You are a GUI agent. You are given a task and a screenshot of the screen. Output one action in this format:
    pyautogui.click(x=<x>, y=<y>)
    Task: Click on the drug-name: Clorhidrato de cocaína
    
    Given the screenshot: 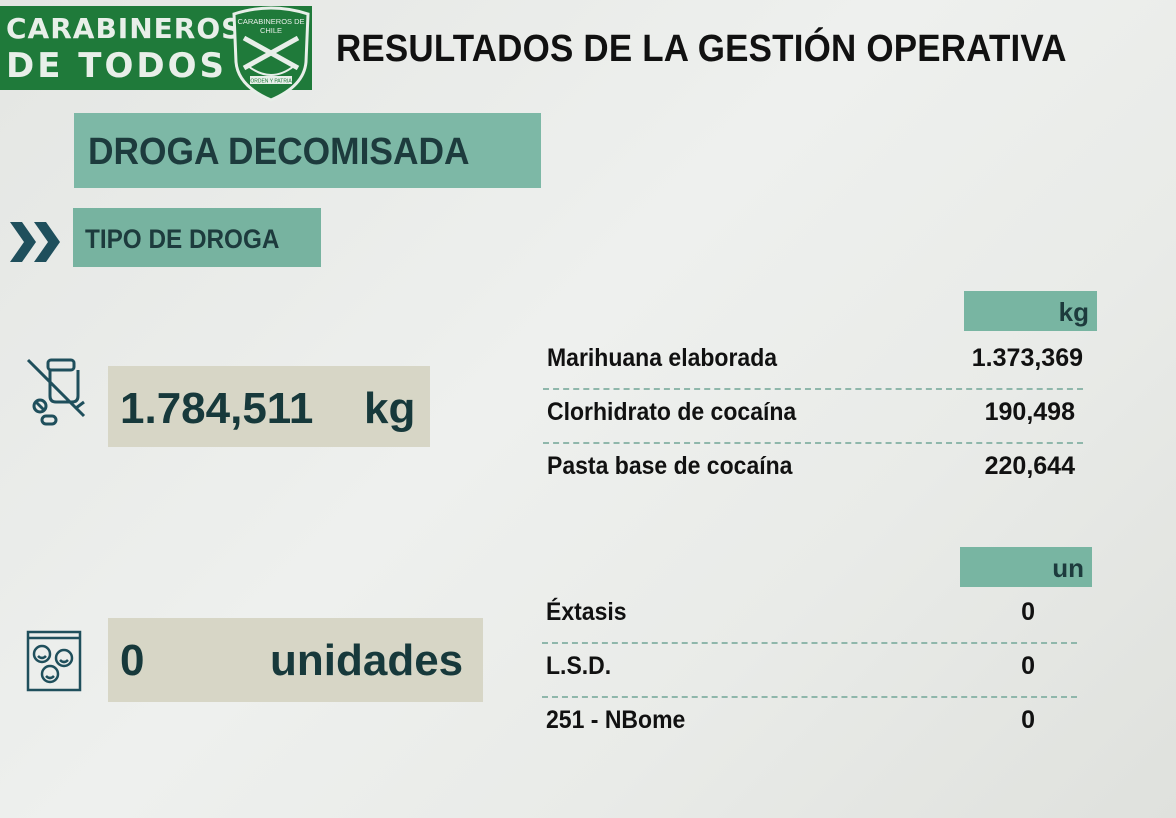 What is the action you would take?
    pyautogui.click(x=672, y=412)
    